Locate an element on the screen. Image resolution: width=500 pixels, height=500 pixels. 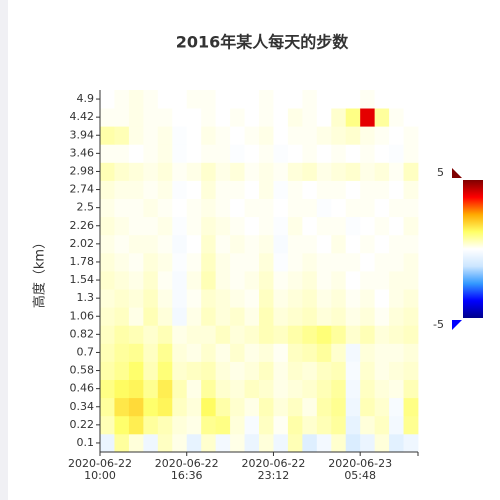
y-tick-label: 3.46 is located at coordinates (82, 152).